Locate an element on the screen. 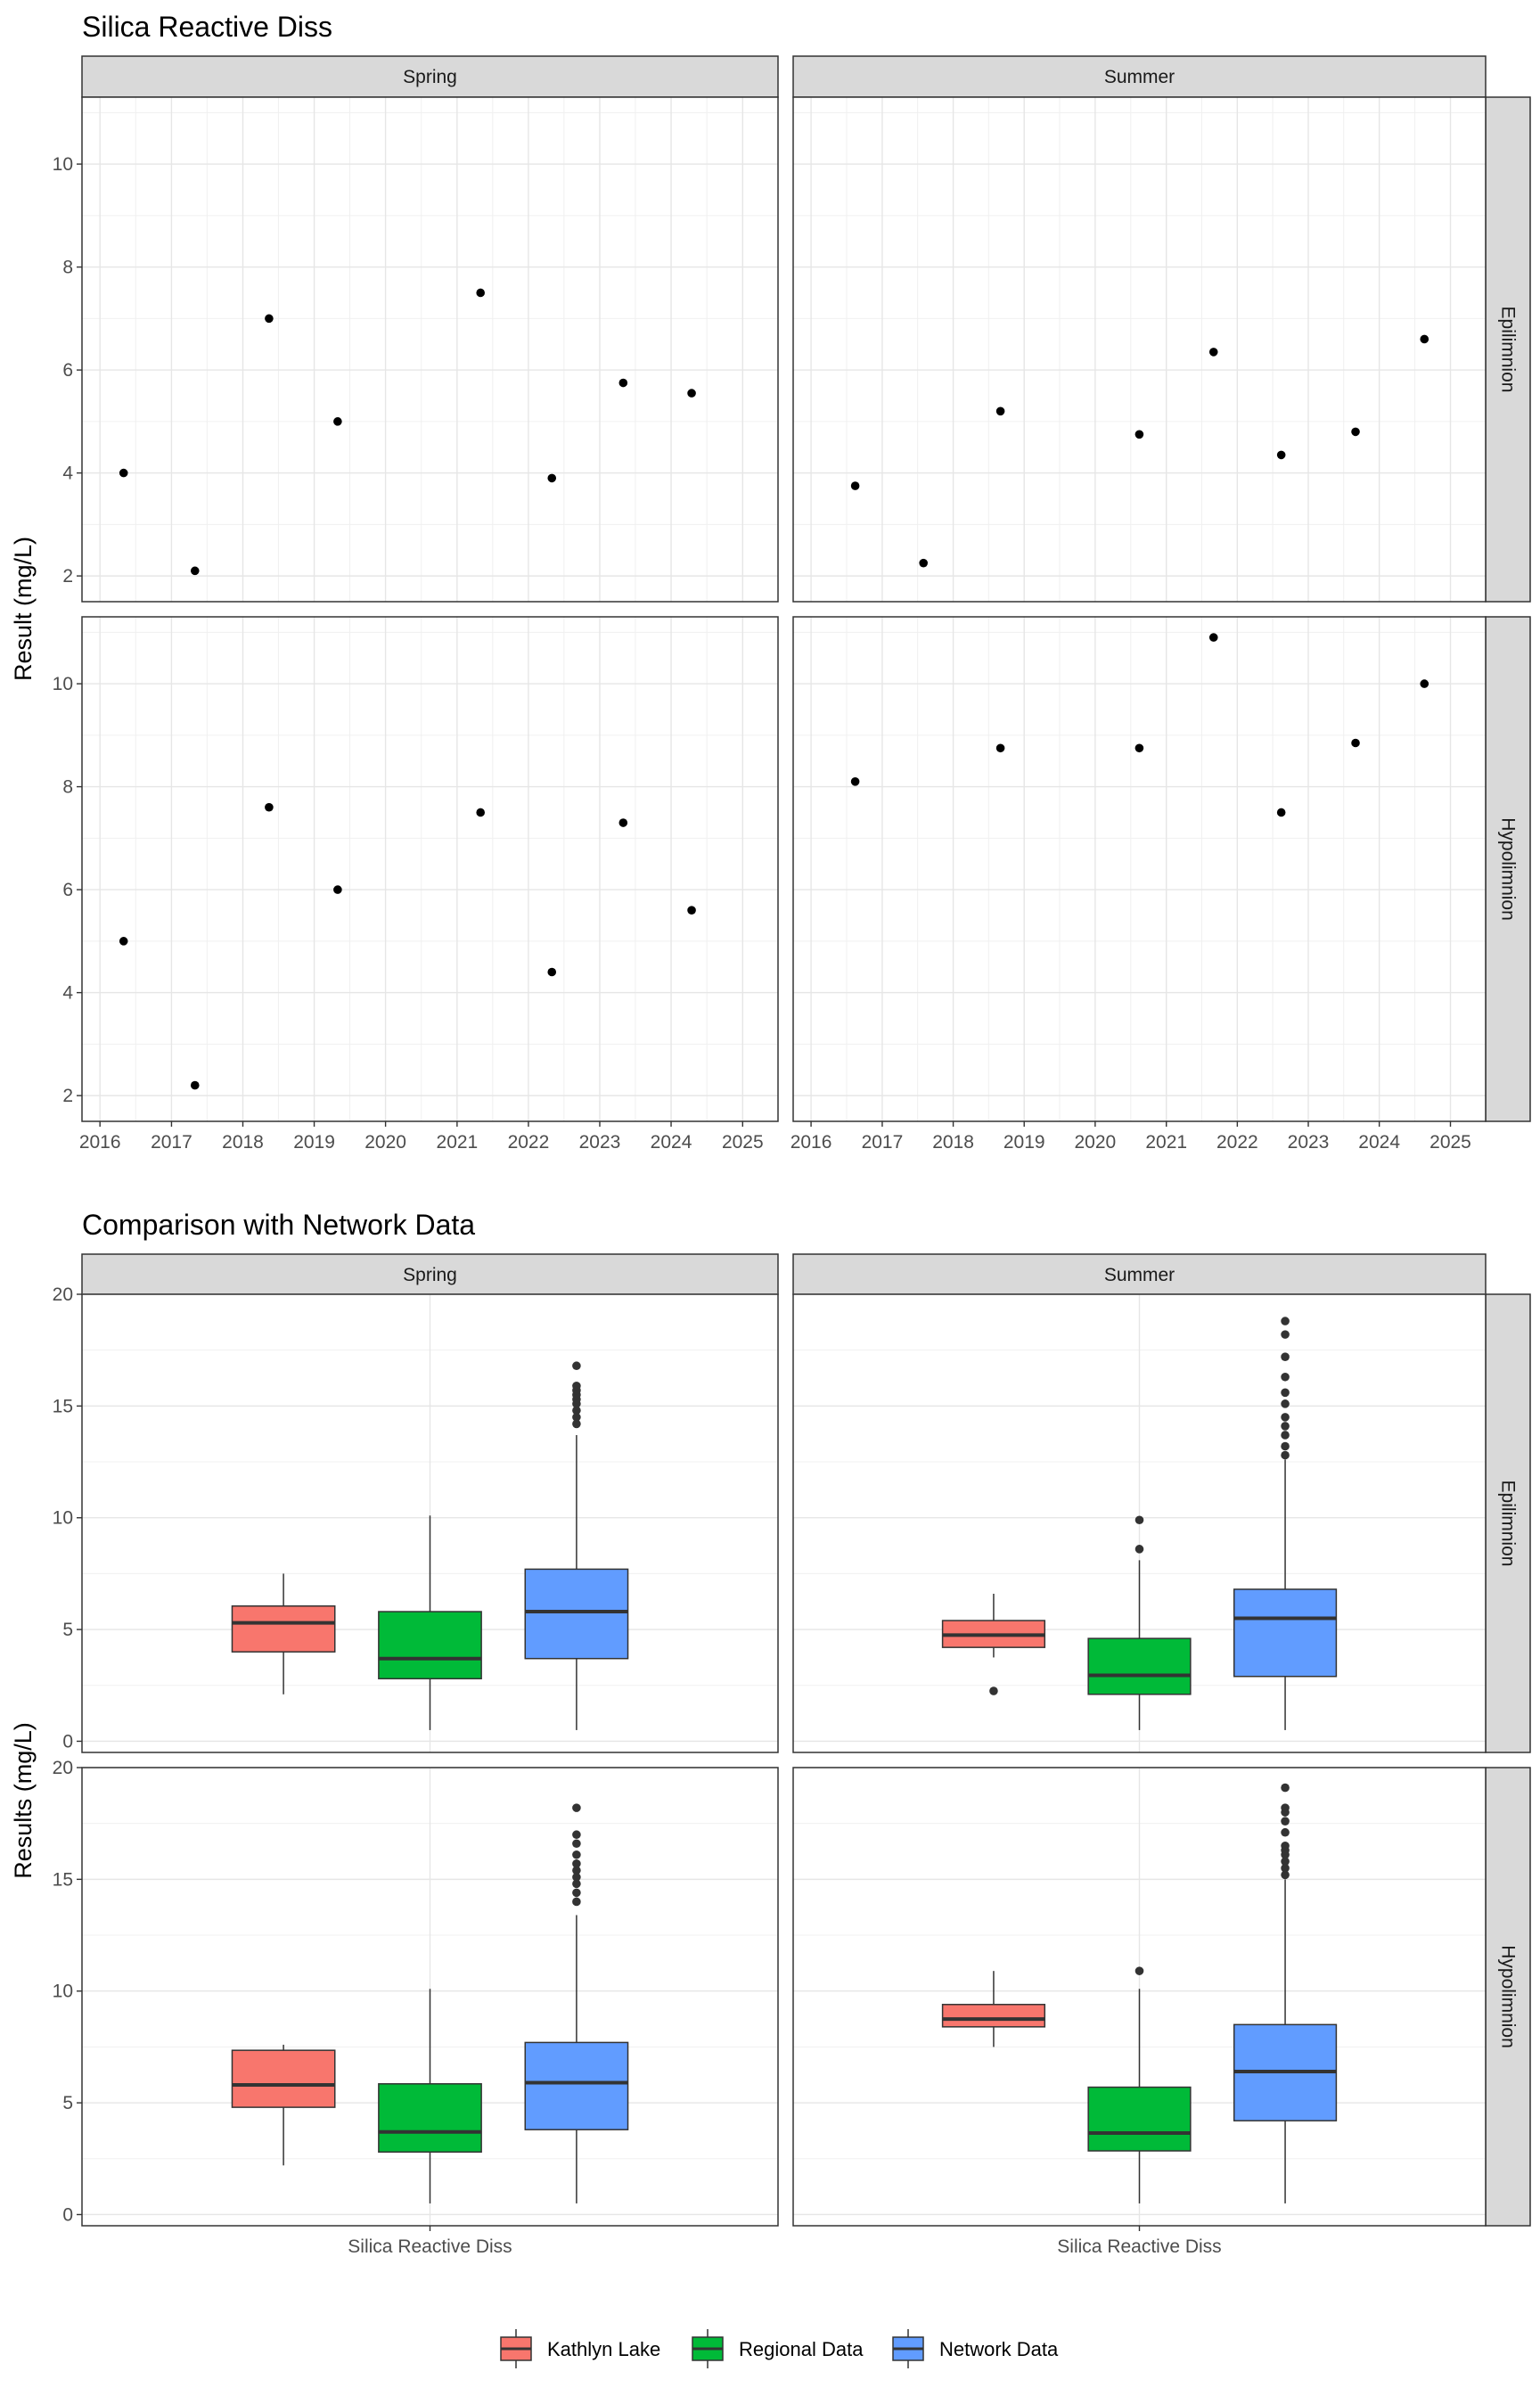 The image size is (1540, 2396). panel-summer-hypolimnion: Silica Reactive Diss is located at coordinates (1139, 2012).